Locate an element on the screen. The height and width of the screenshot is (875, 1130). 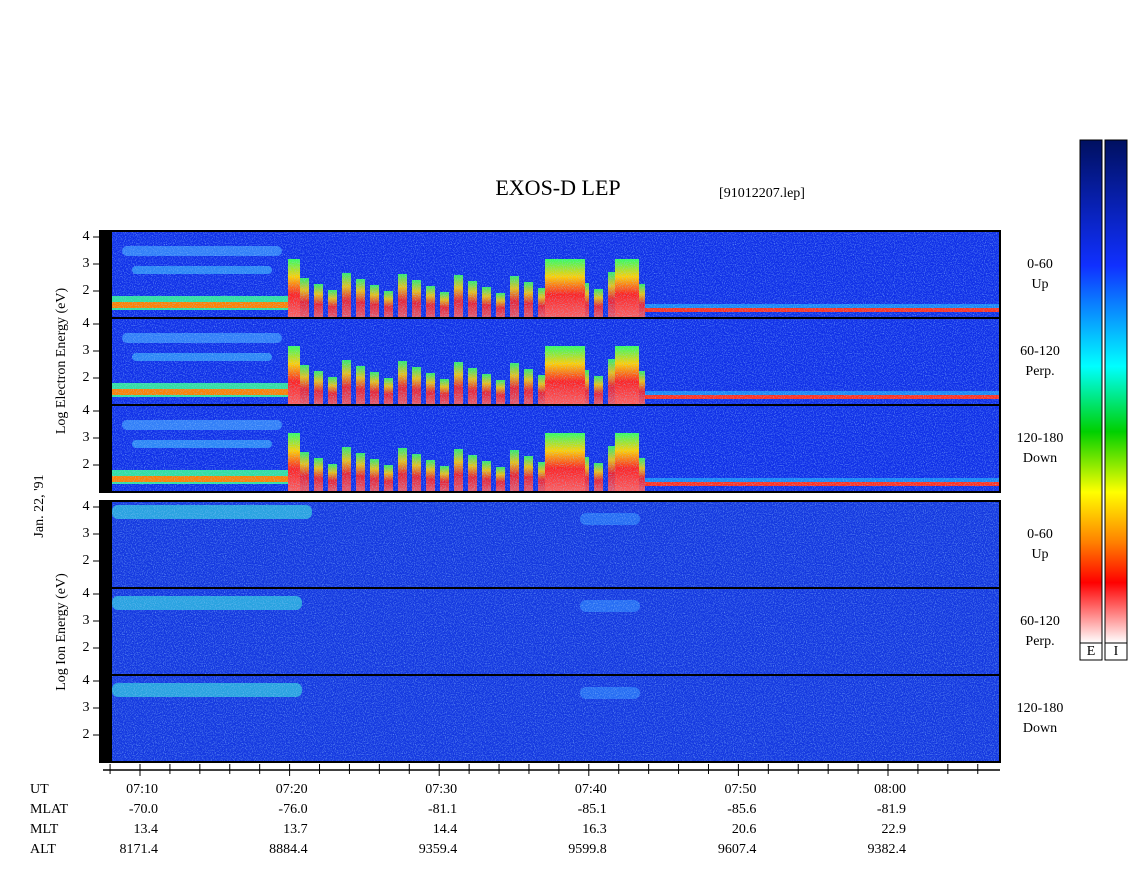
row-value: -85.6 is located at coordinates (741, 809).